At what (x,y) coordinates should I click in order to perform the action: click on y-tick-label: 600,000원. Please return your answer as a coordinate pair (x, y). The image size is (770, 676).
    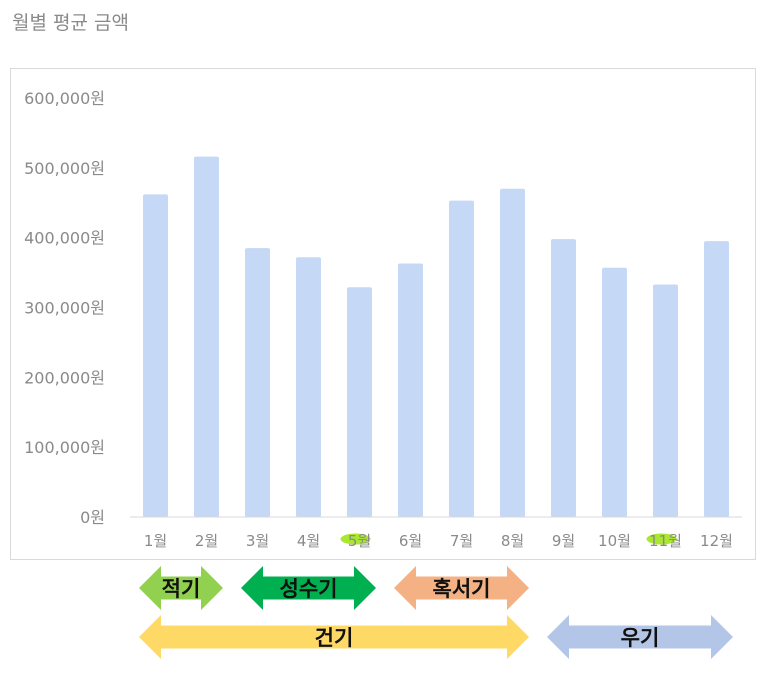
    Looking at the image, I should click on (64, 98).